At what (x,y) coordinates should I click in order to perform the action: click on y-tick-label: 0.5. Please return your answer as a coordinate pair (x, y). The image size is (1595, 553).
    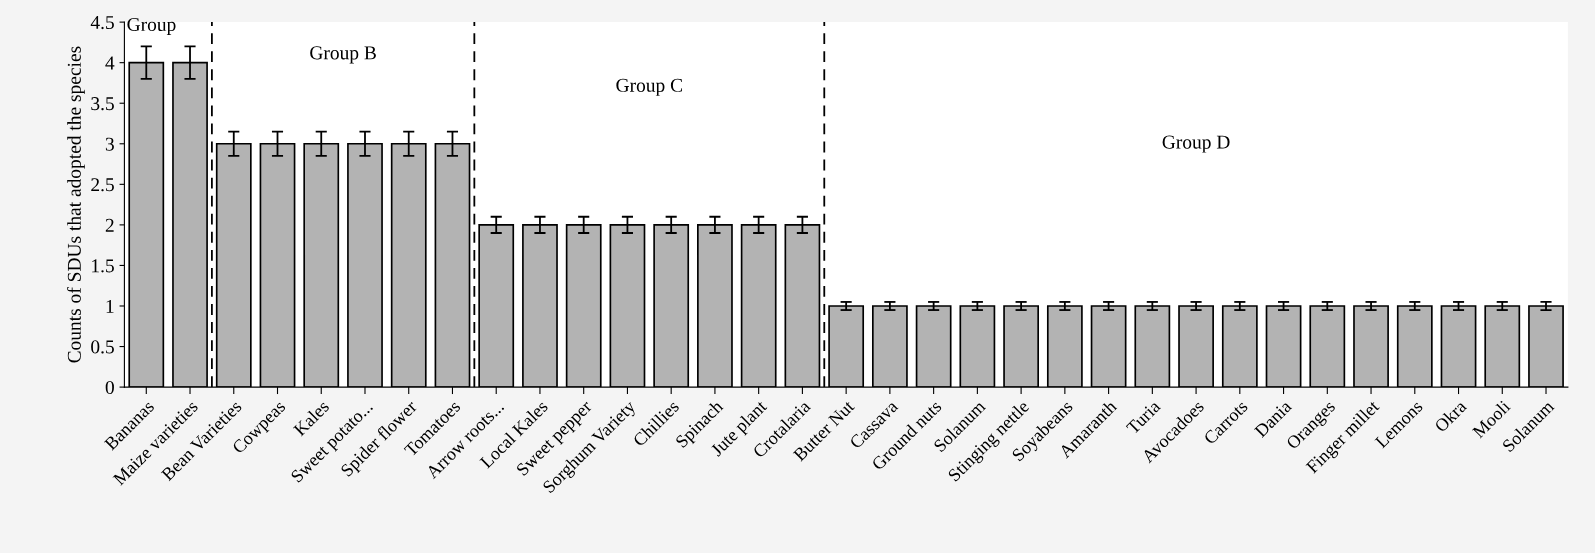
    Looking at the image, I should click on (102, 347).